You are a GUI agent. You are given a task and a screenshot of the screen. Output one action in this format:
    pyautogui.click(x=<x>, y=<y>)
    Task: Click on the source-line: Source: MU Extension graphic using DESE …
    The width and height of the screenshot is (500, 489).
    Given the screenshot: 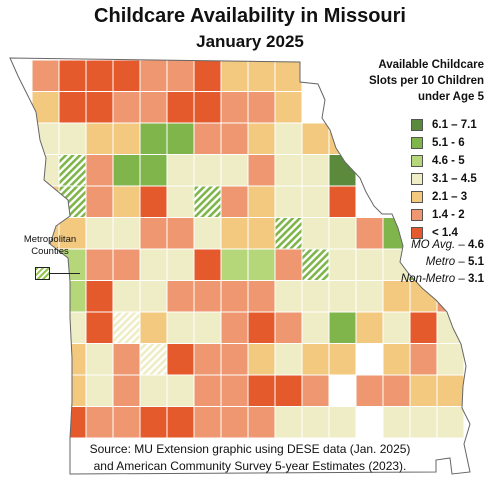 What is the action you would take?
    pyautogui.click(x=250, y=449)
    